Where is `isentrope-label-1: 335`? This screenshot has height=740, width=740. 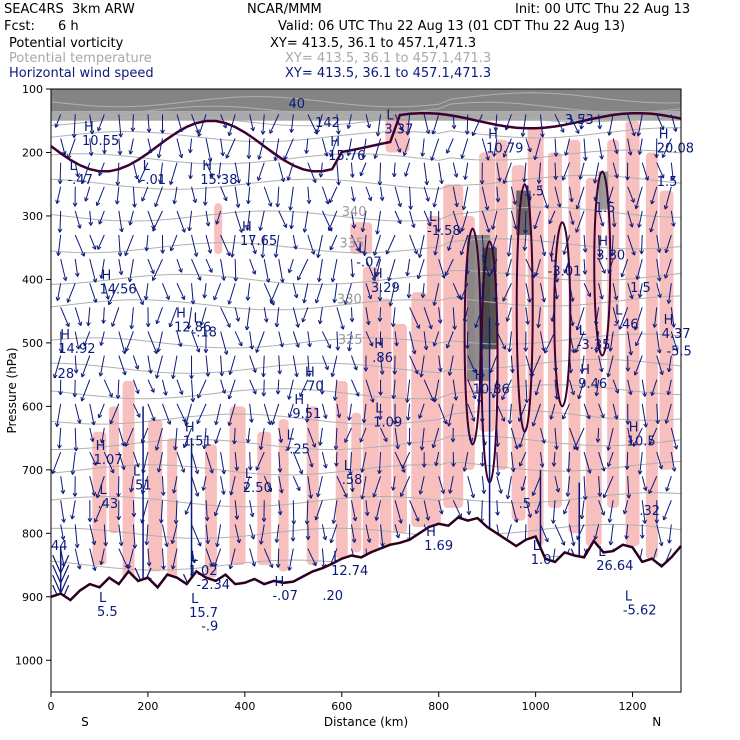 isentrope-label-1: 335 is located at coordinates (351, 244).